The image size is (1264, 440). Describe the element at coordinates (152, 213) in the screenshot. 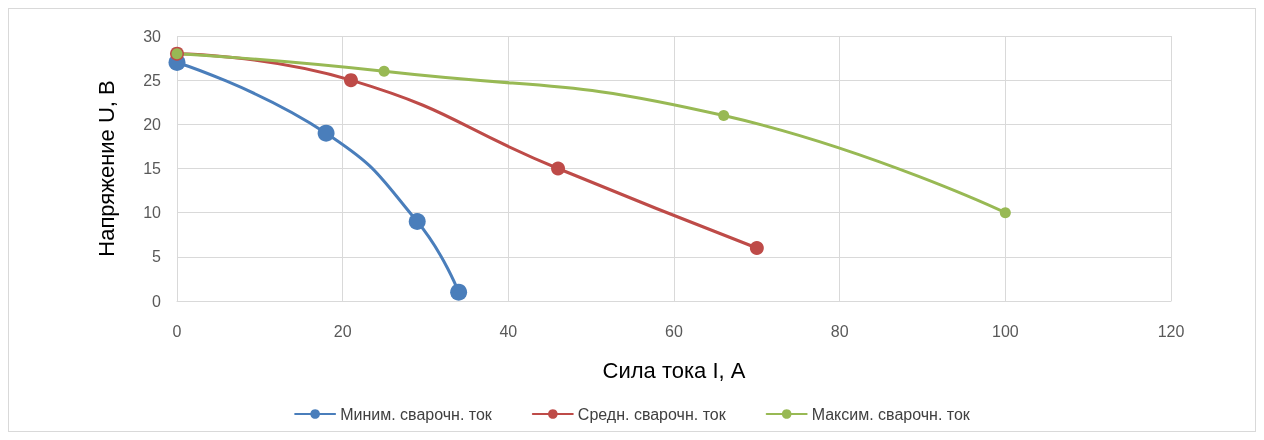

I see `y-tick-label: 10` at that location.